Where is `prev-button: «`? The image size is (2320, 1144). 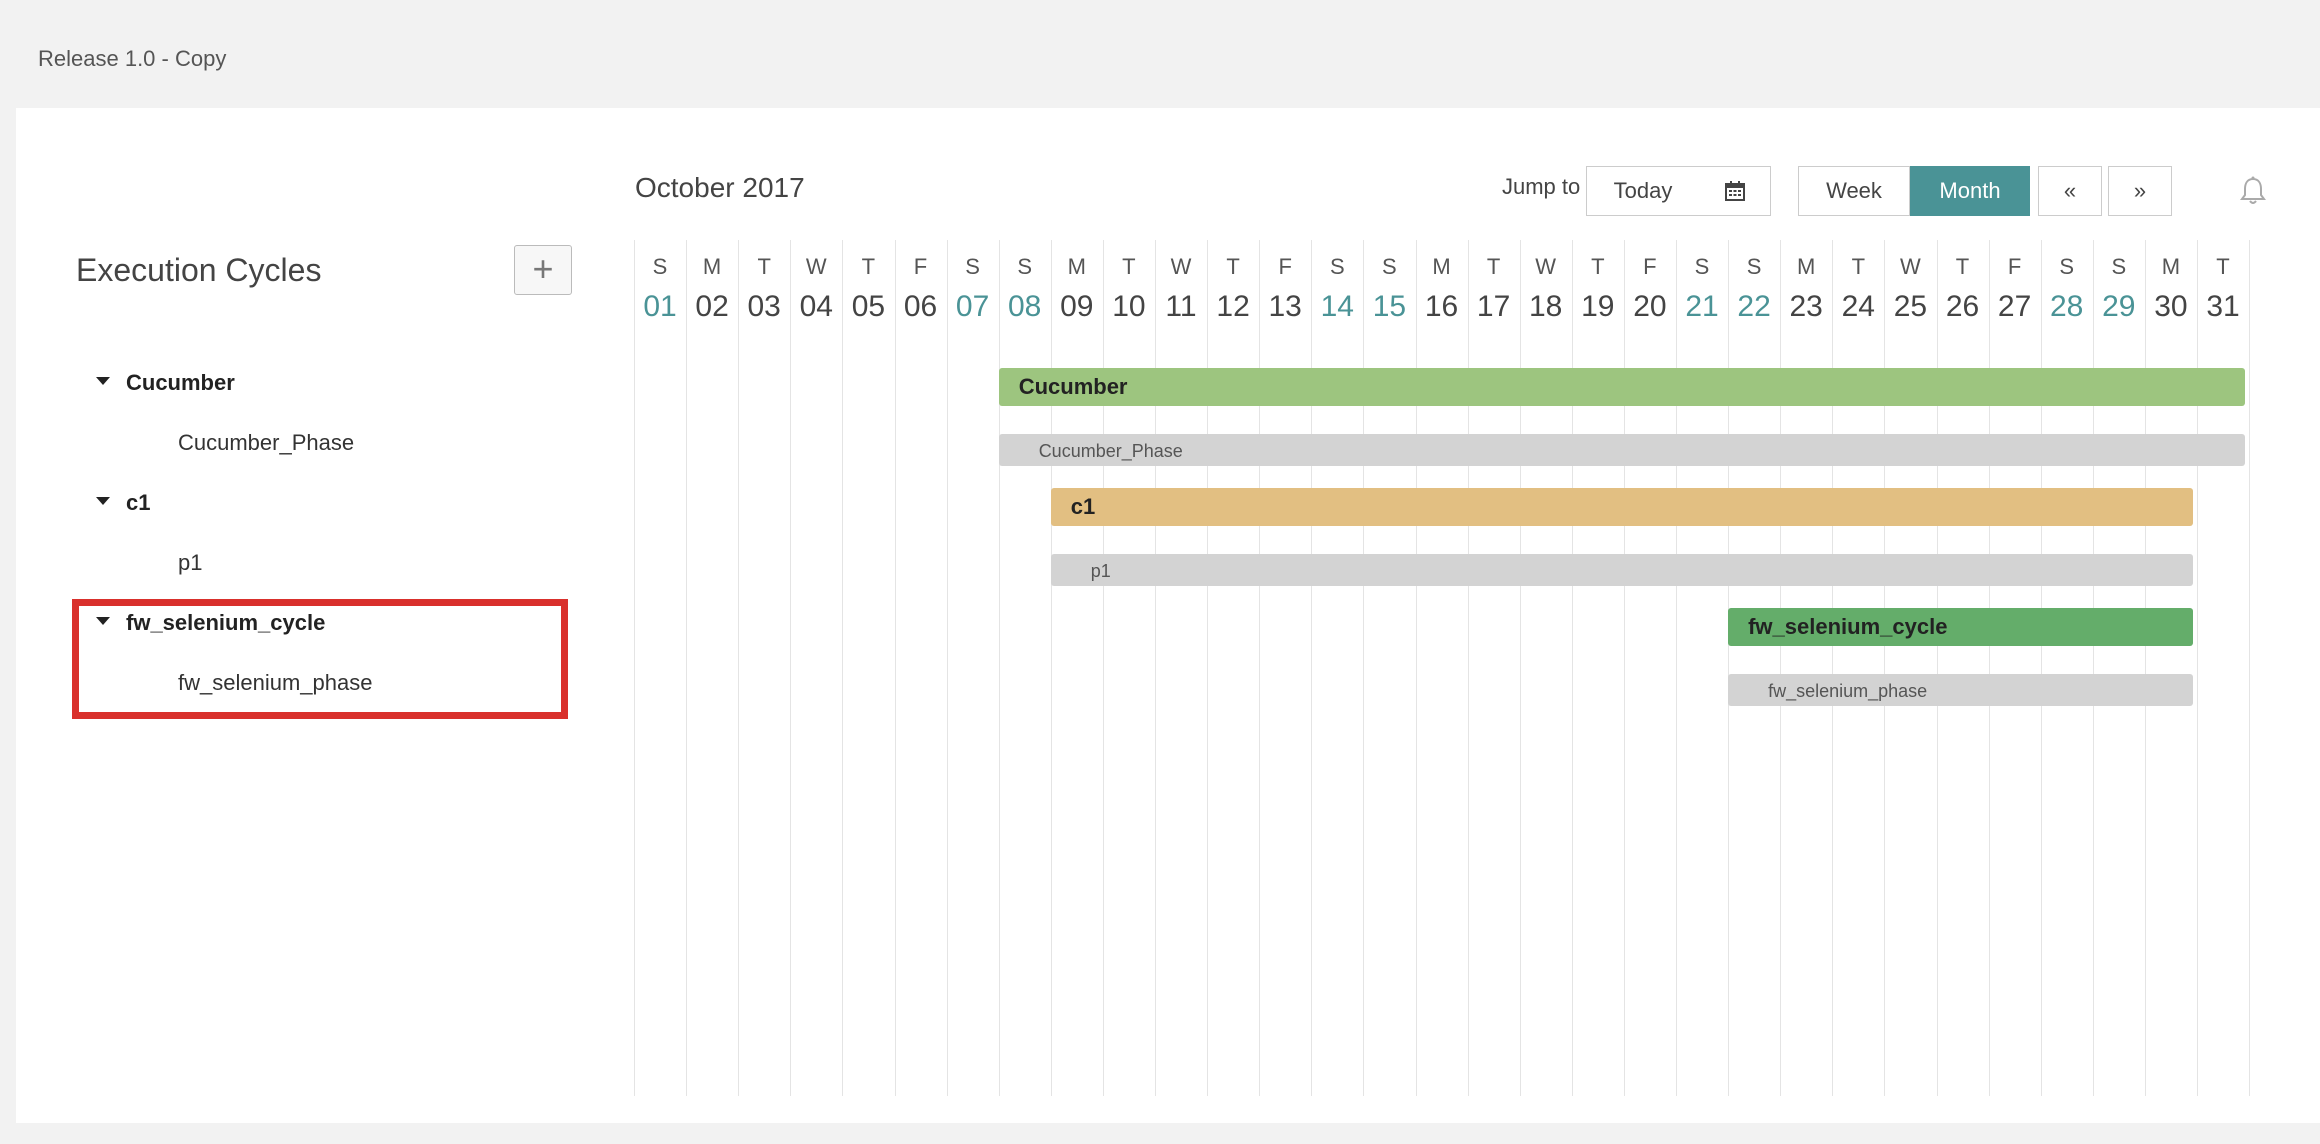 prev-button: « is located at coordinates (2070, 191).